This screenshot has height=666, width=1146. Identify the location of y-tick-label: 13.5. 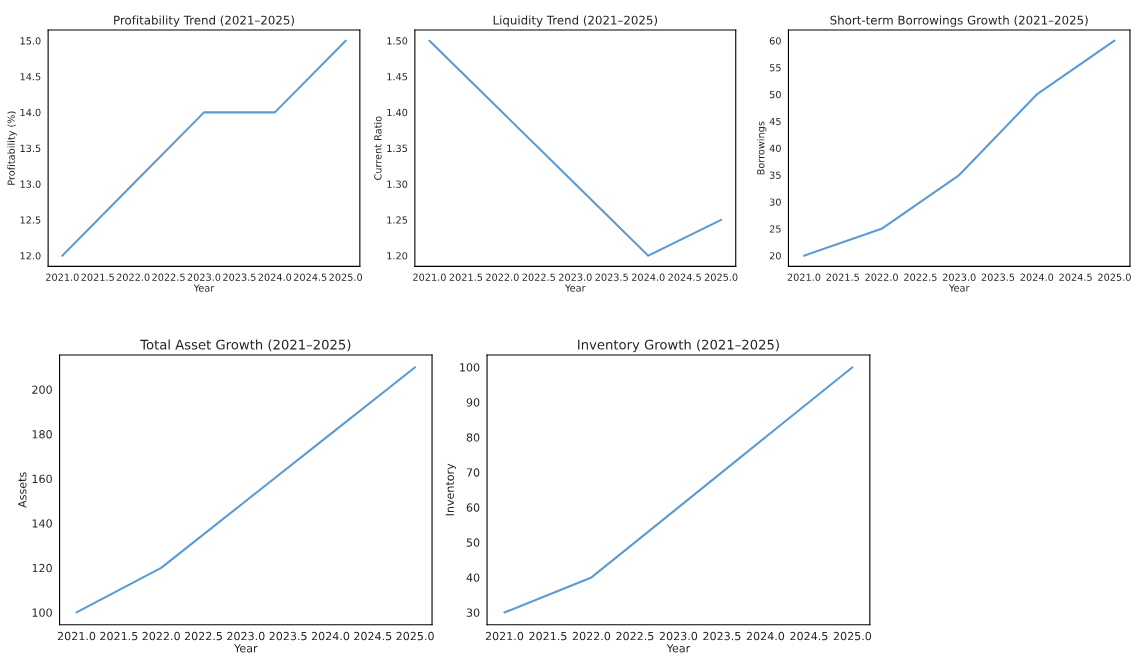
(30, 148).